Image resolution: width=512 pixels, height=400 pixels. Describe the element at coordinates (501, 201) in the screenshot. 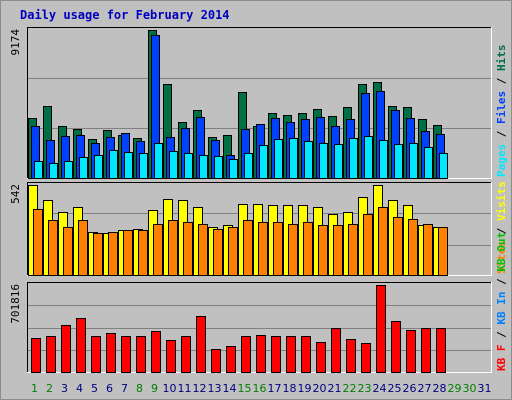

I see `legend-entry: Visits` at that location.